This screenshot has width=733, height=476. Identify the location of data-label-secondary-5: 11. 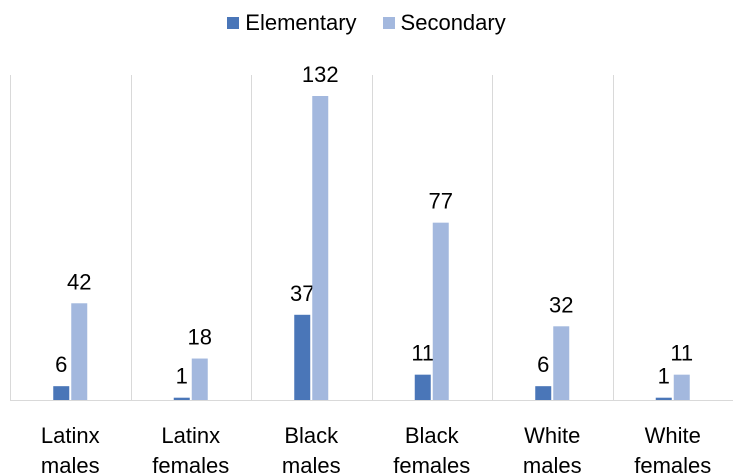
(681, 353).